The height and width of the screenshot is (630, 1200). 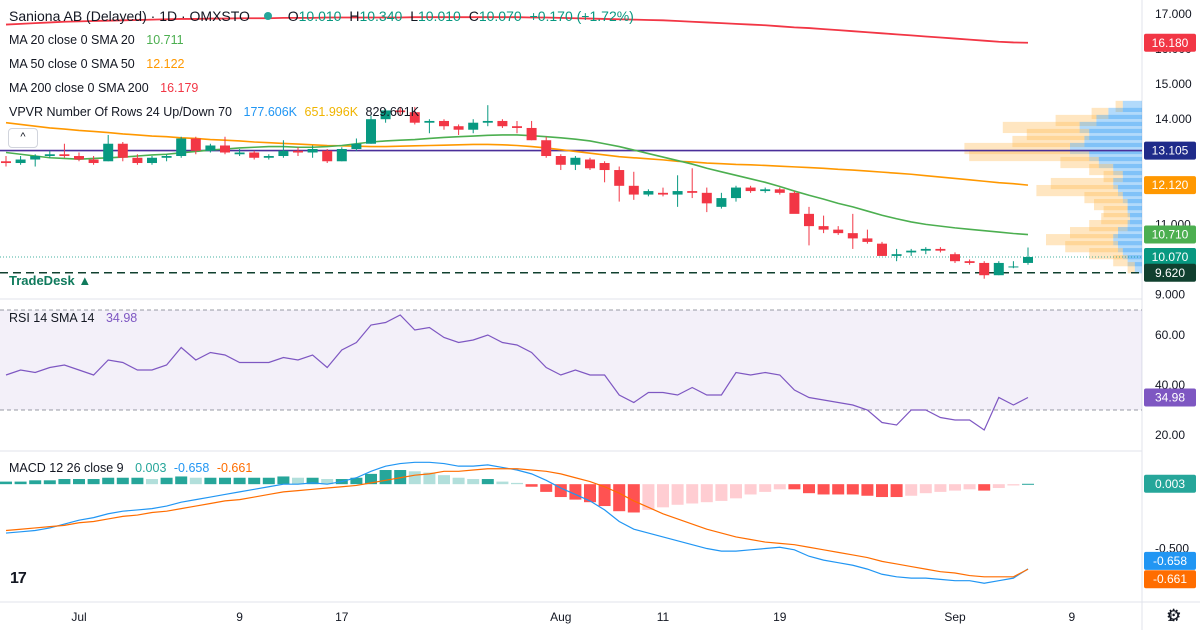 I want to click on macd-signal-value: -0.658, so click(x=191, y=468).